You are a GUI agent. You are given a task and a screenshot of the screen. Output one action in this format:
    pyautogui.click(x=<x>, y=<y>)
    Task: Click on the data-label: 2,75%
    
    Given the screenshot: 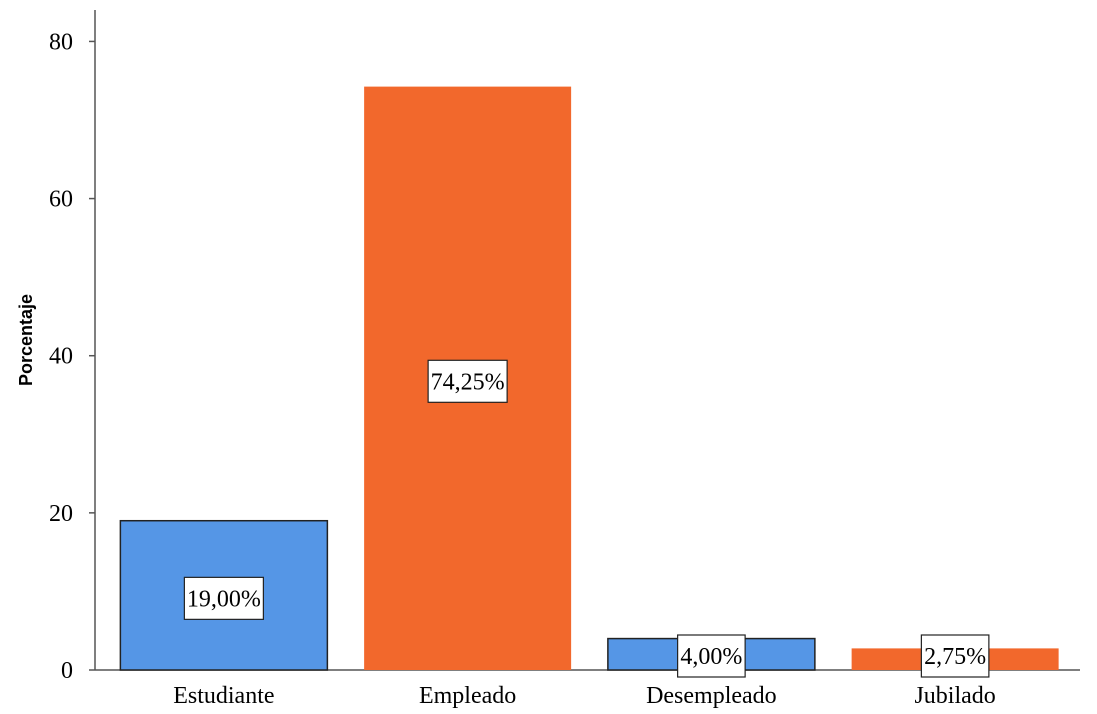 What is the action you would take?
    pyautogui.click(x=955, y=656)
    